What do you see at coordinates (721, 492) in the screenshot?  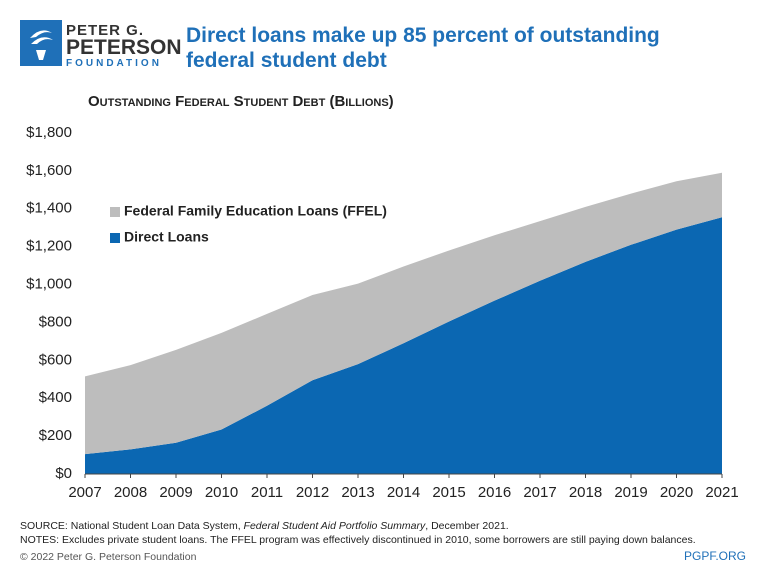 I see `x-tick-label: 2021` at bounding box center [721, 492].